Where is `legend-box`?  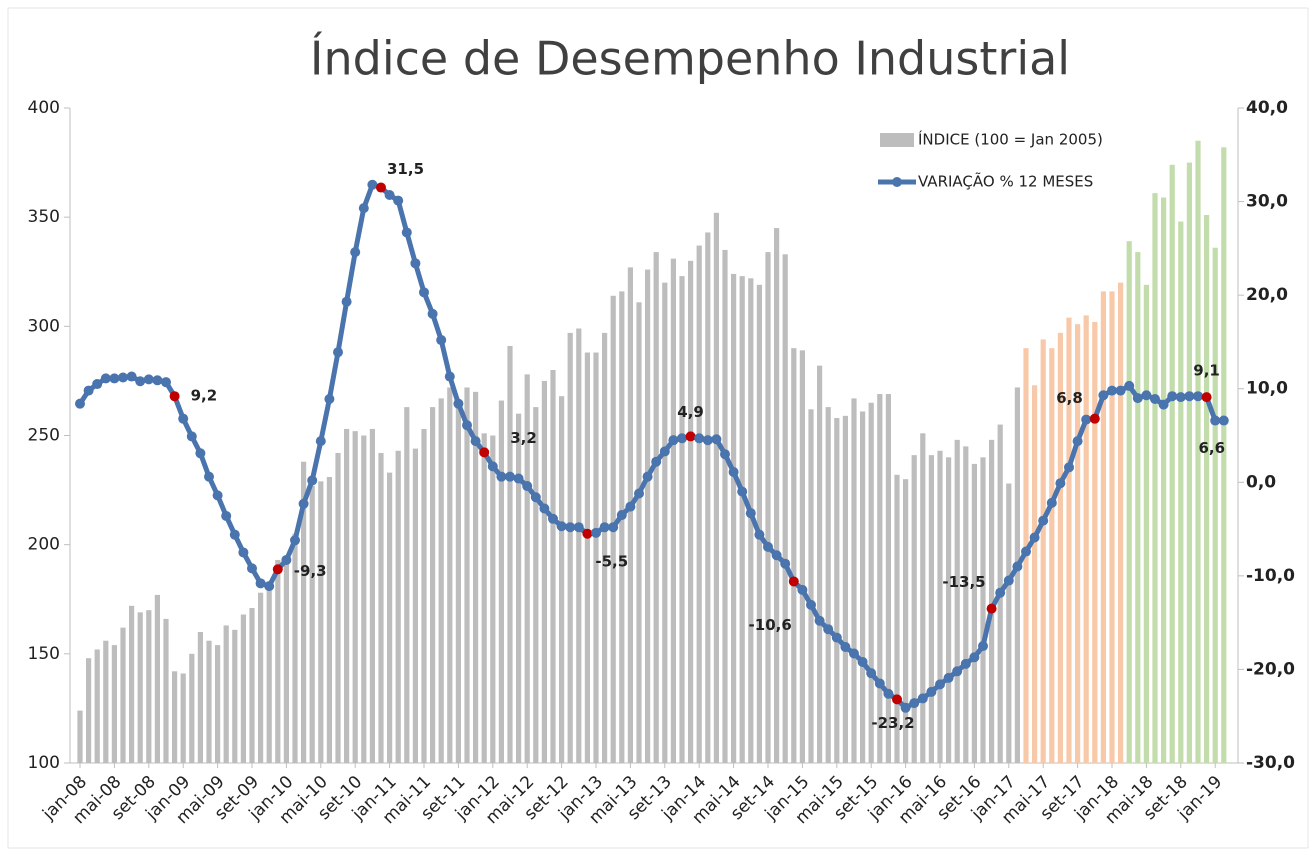 legend-box is located at coordinates (967, 168).